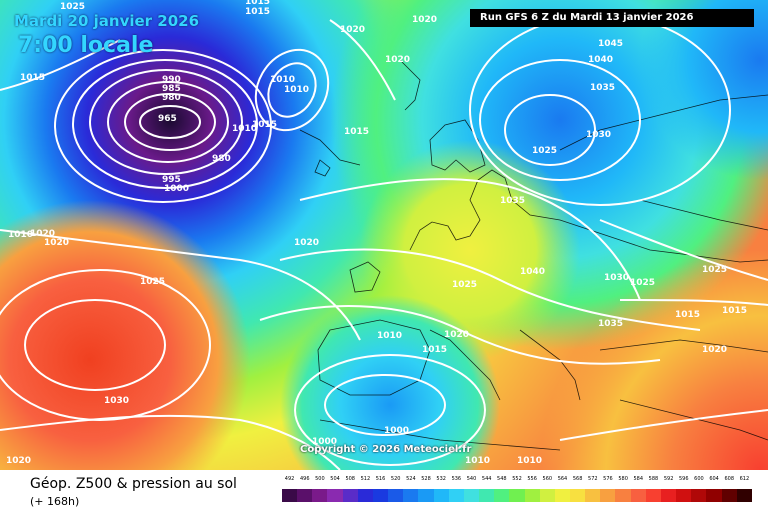  Describe the element at coordinates (471, 479) in the screenshot. I see `legend-tick-label: 540` at that location.